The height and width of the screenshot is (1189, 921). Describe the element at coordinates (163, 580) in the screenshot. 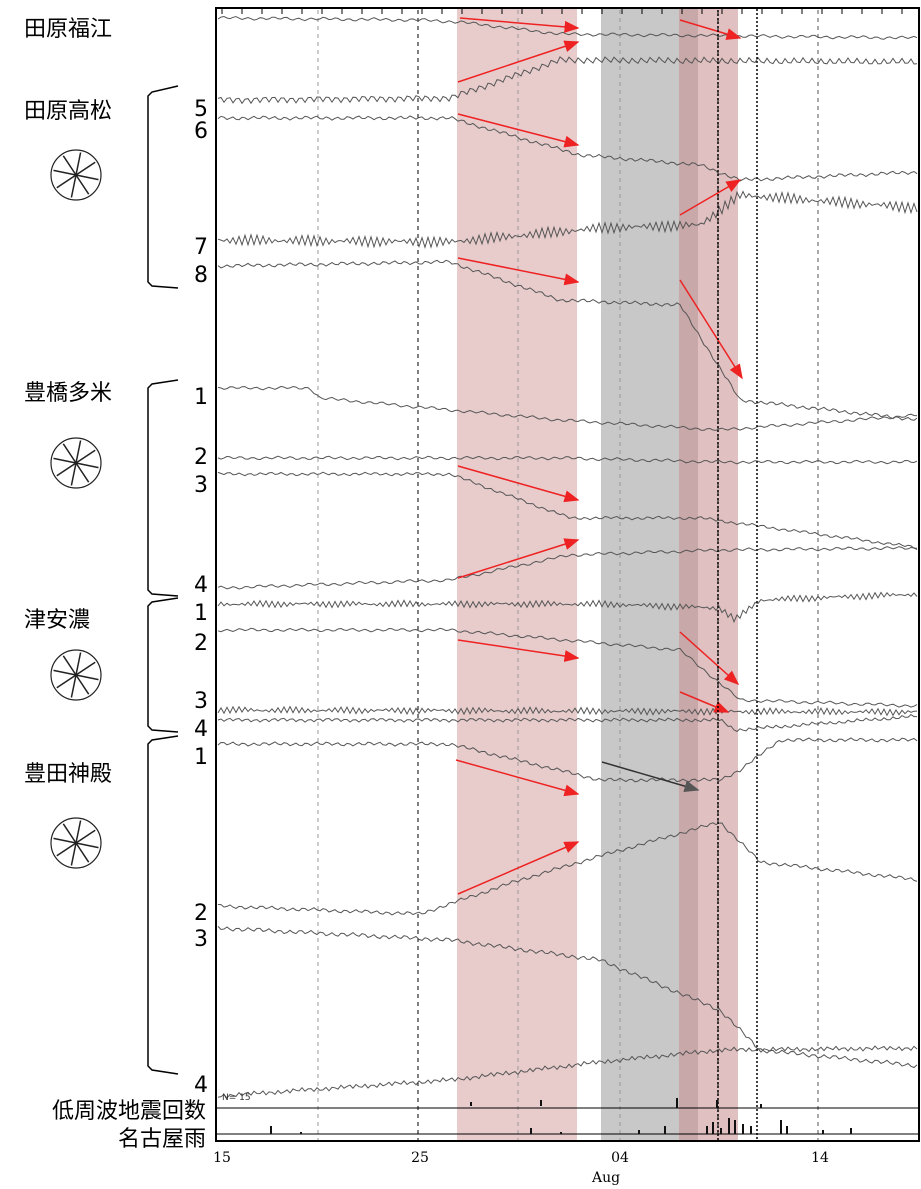

I see `station-brackets` at that location.